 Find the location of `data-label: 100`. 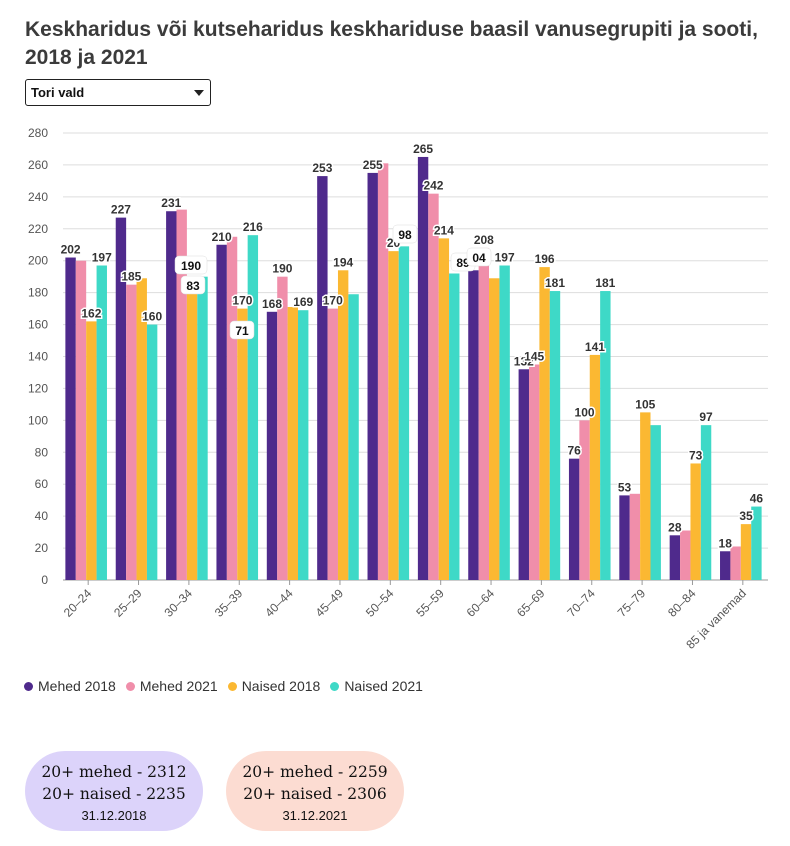

data-label: 100 is located at coordinates (585, 412).